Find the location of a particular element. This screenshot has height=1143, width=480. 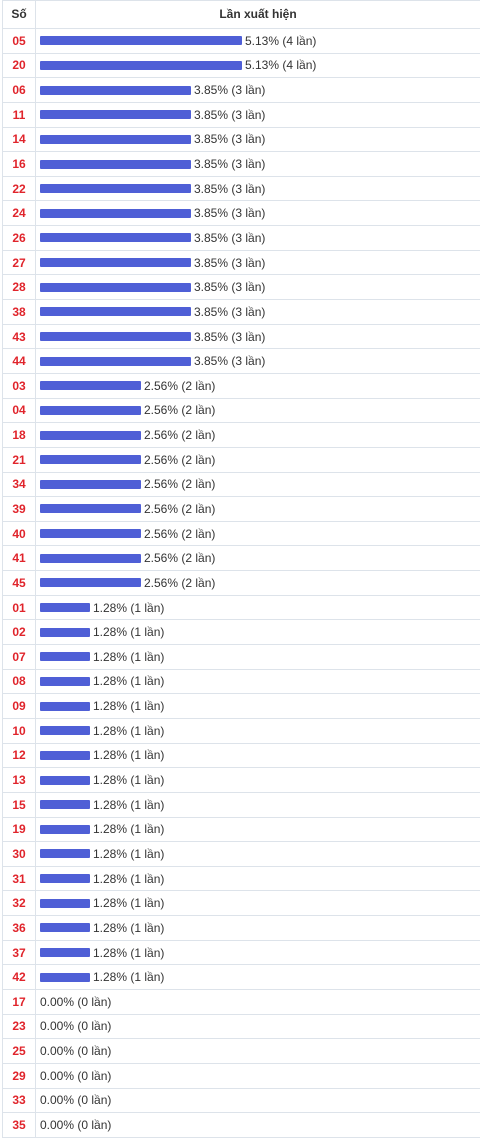

table-row: 38 3.85% (3 lần) is located at coordinates (241, 312).